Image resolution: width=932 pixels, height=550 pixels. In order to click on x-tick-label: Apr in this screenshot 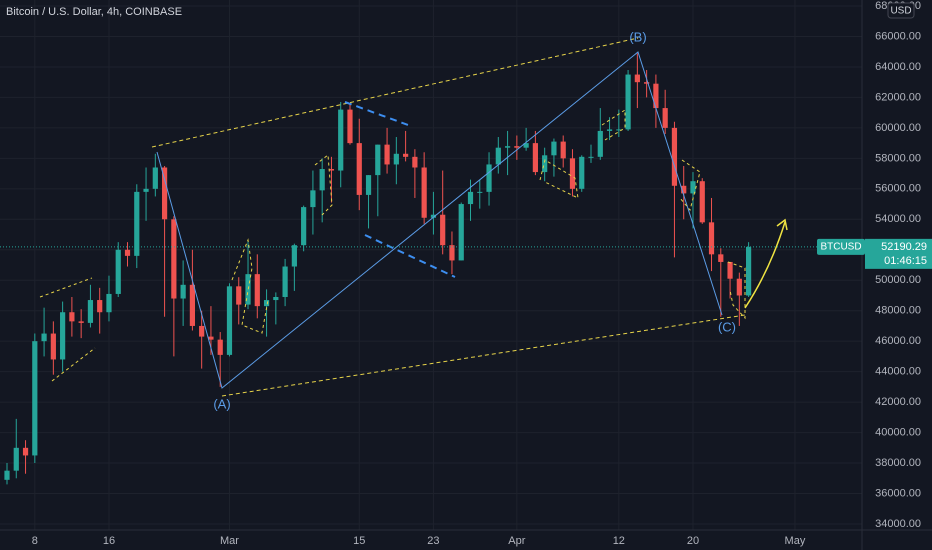, I will do `click(516, 541)`.